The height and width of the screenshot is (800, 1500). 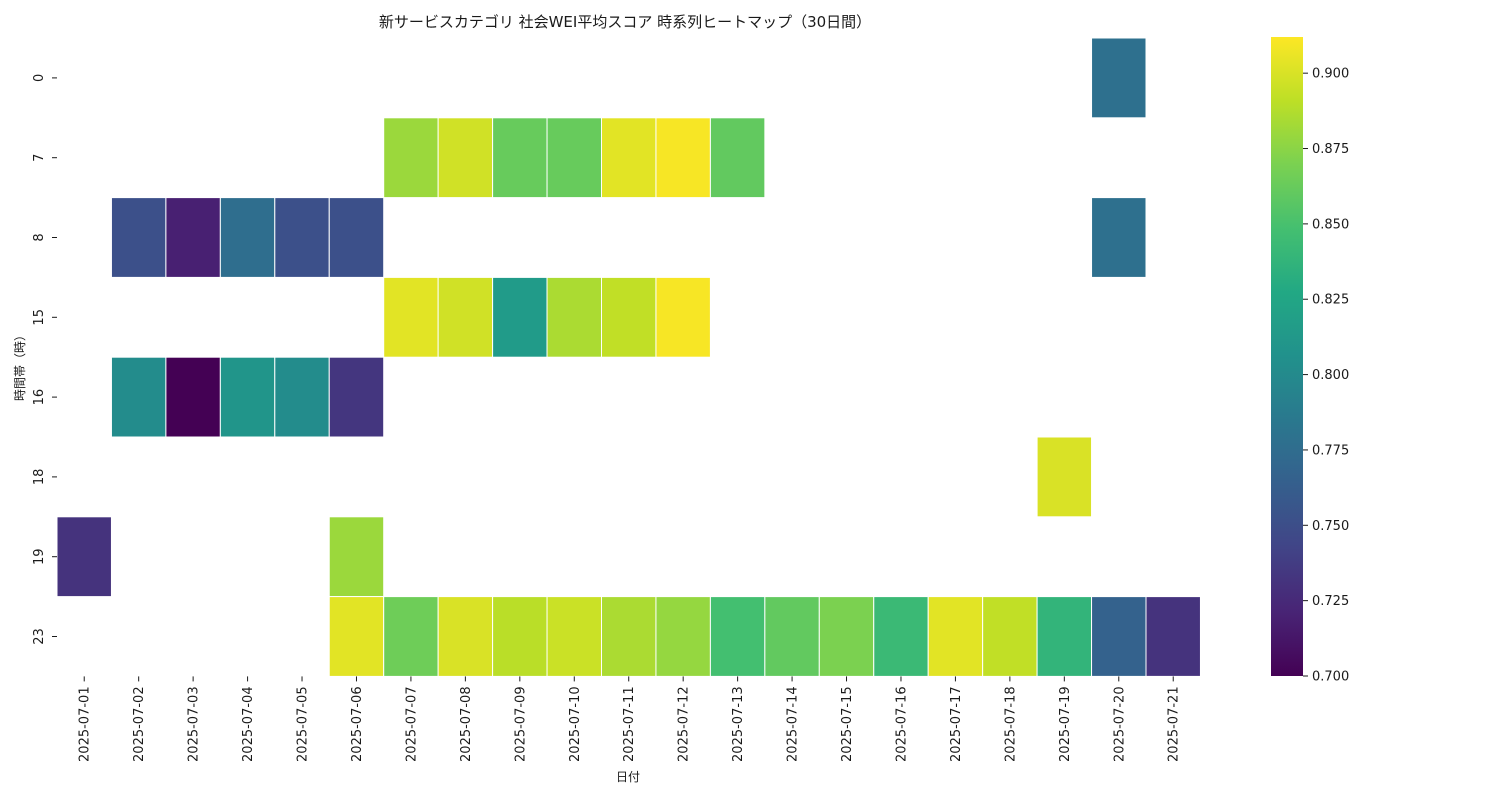 I want to click on colorbar-tick-label: 0.825, so click(x=1330, y=300).